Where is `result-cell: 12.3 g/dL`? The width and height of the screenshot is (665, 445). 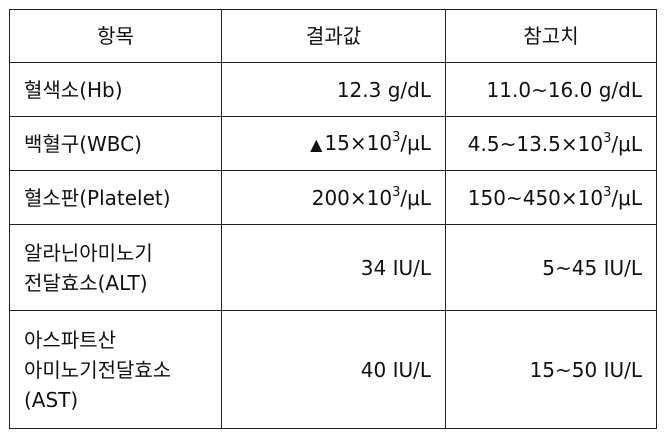 result-cell: 12.3 g/dL is located at coordinates (333, 89).